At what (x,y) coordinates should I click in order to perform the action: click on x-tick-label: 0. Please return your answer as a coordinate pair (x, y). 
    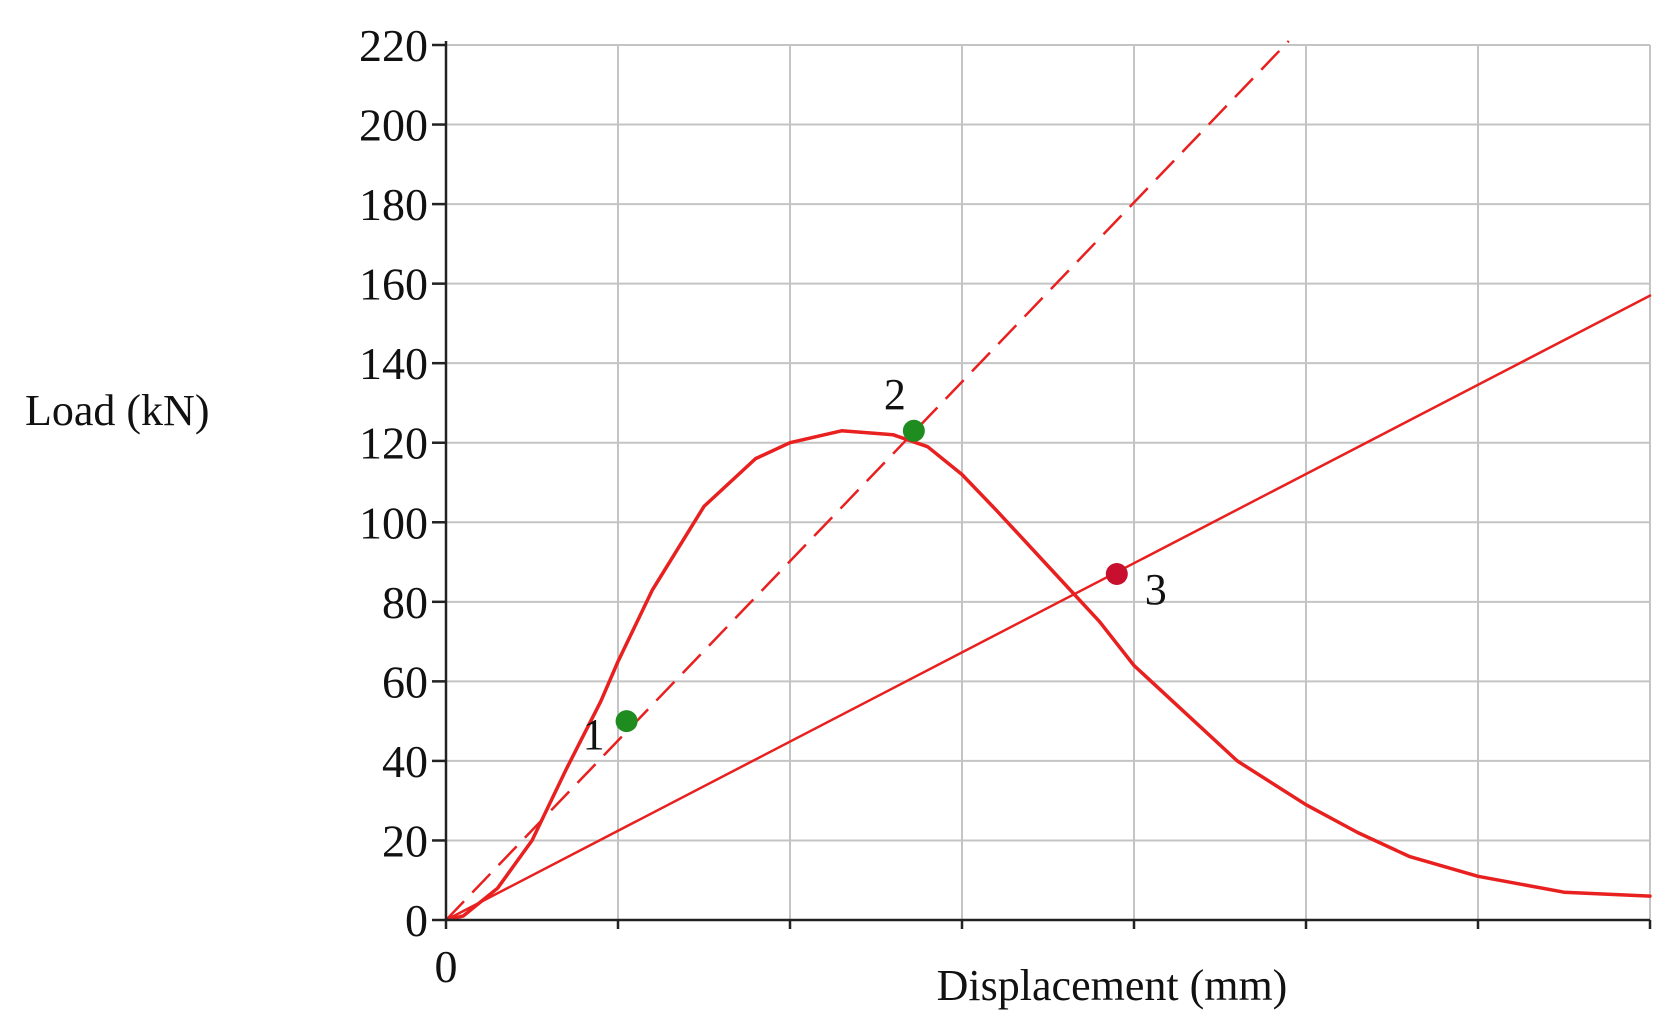
    Looking at the image, I should click on (446, 966).